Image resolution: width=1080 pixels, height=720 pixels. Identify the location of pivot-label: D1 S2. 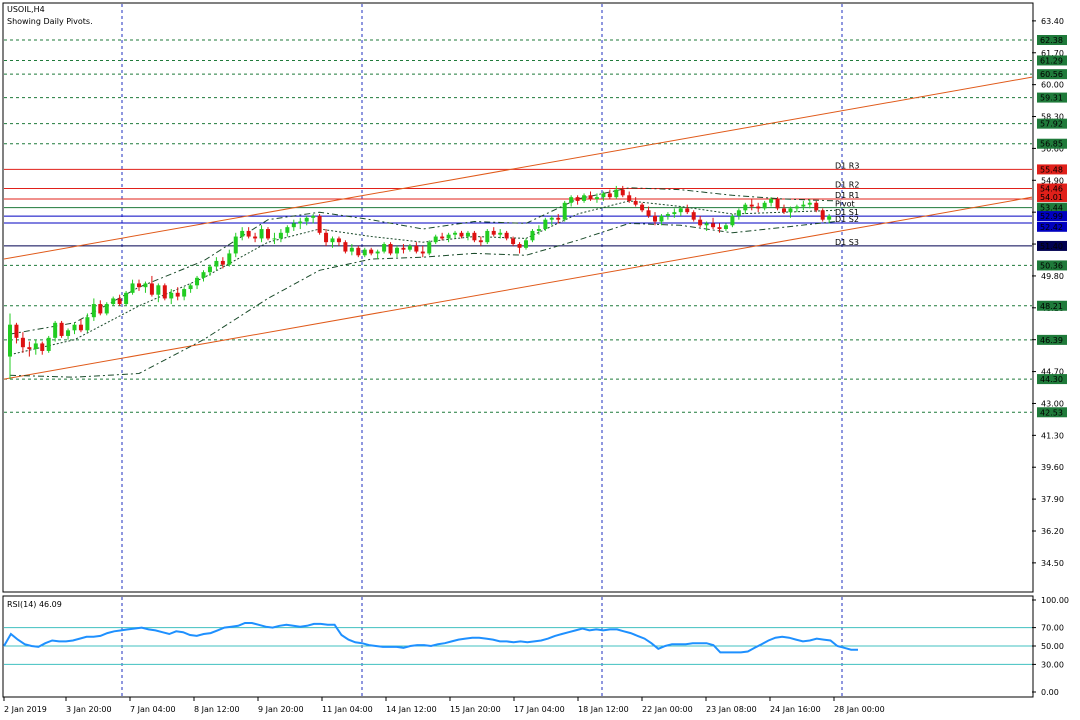
(847, 219).